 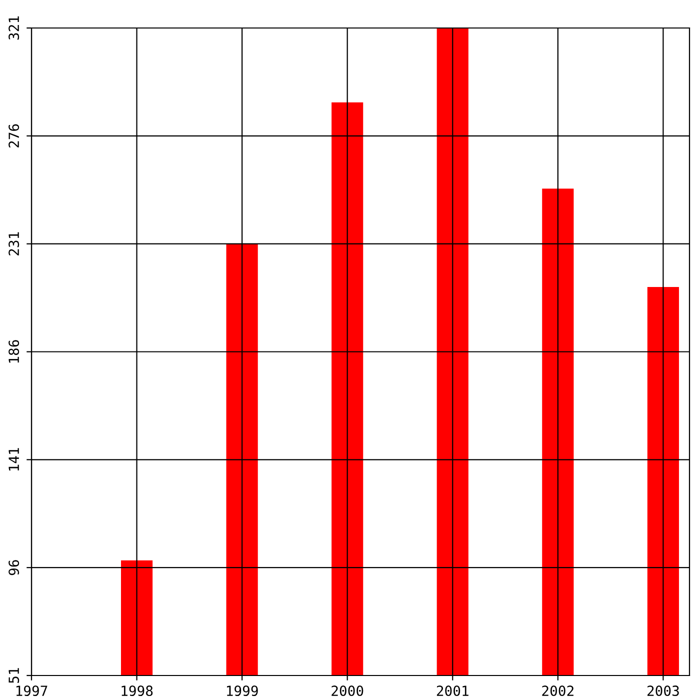 What do you see at coordinates (13, 459) in the screenshot?
I see `y-tick-label: 141` at bounding box center [13, 459].